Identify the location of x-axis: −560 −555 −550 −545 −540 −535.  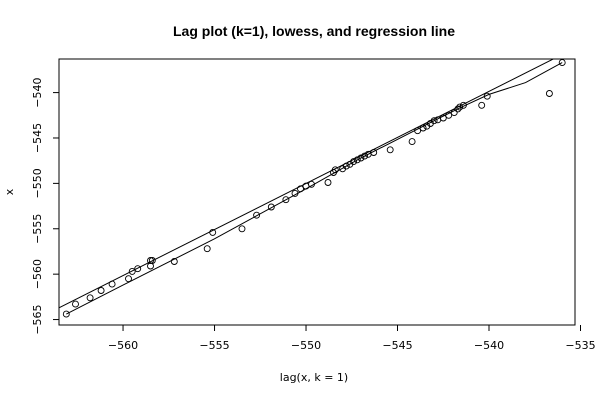
(352, 338).